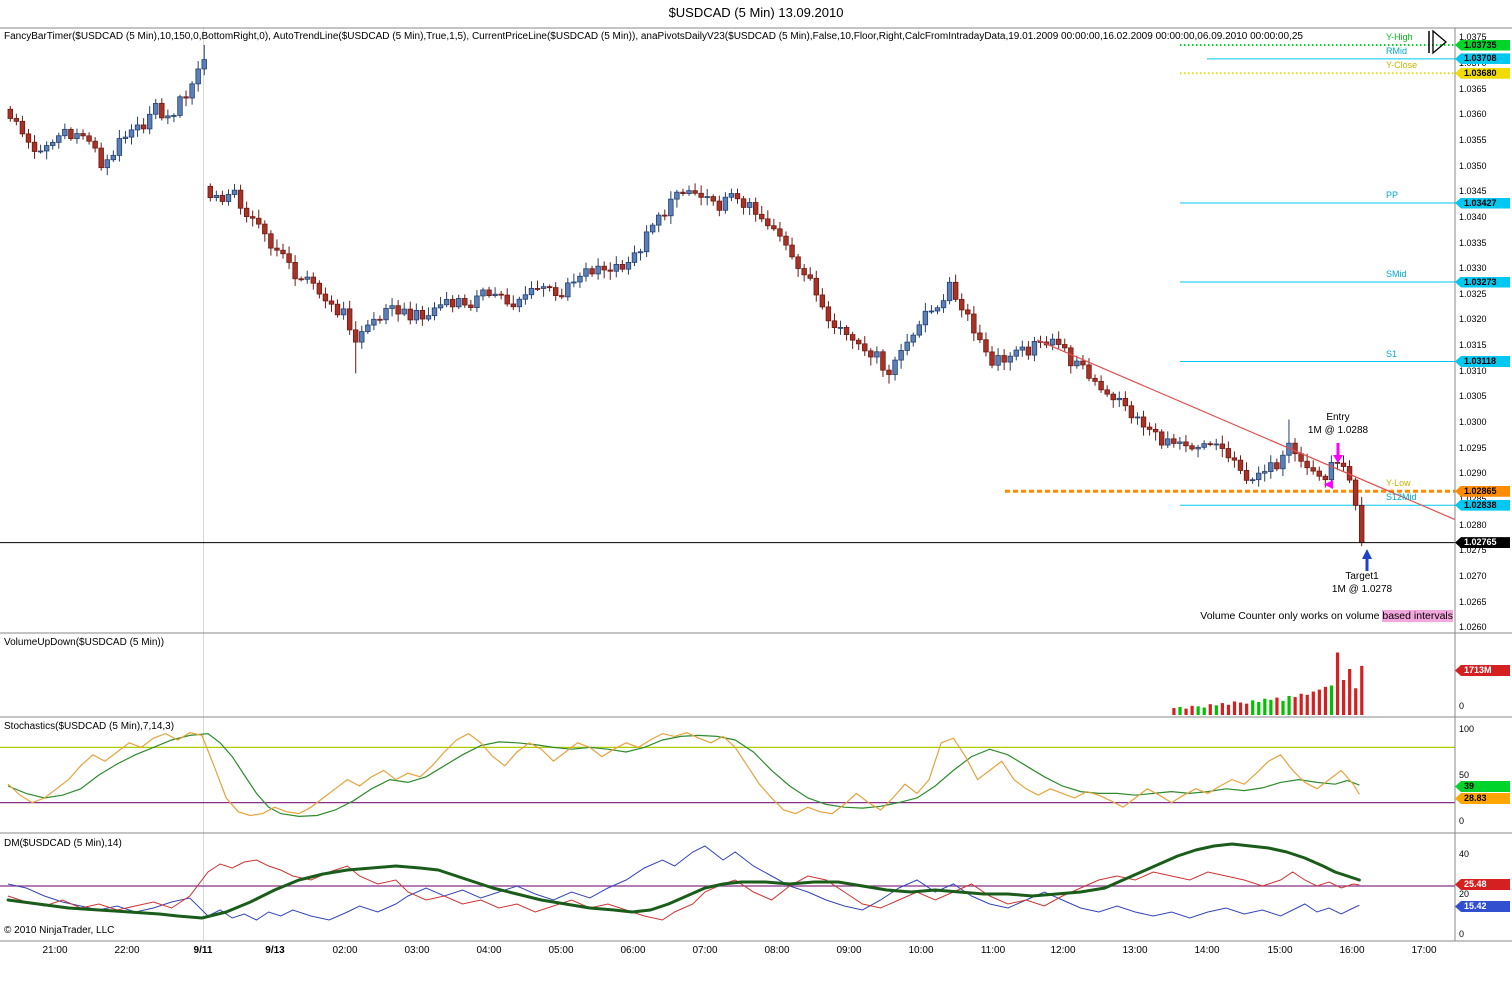 This screenshot has height=985, width=1512. Describe the element at coordinates (1473, 114) in the screenshot. I see `price-tick: 1.0360` at that location.